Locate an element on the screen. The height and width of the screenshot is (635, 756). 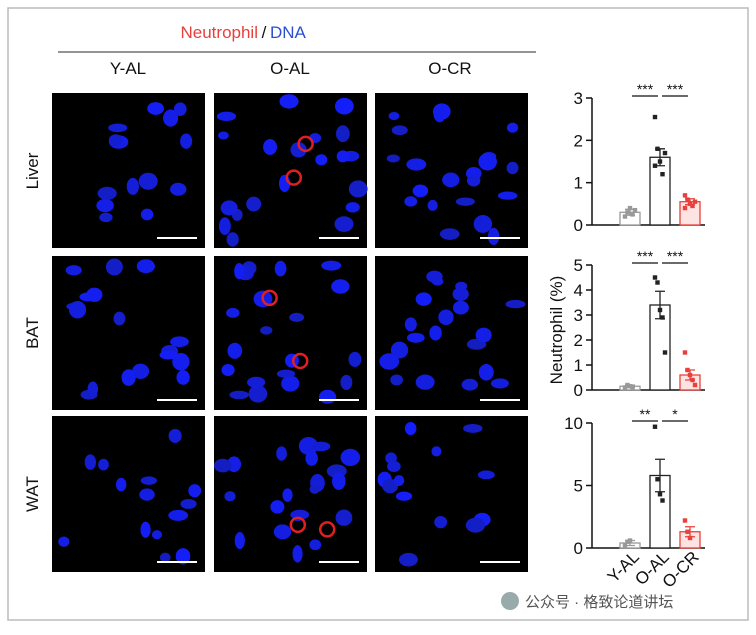
significance-label: ** is located at coordinates (645, 414).